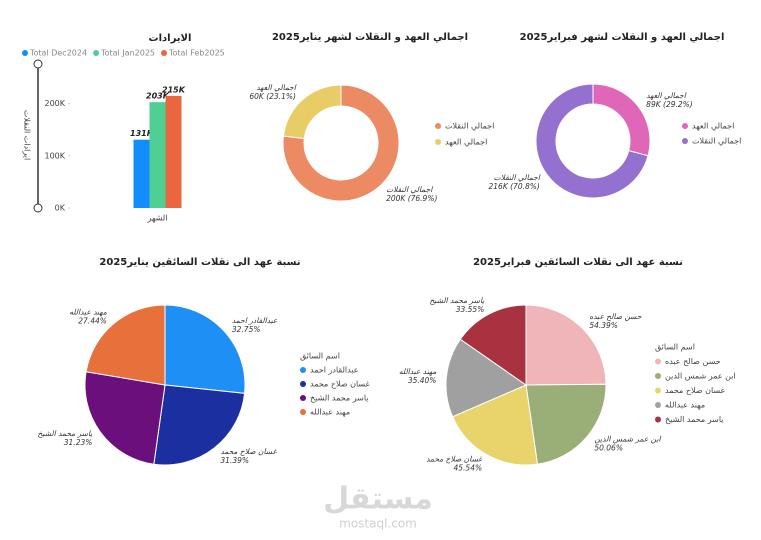 Image resolution: width=761 pixels, height=540 pixels. I want to click on legend-label: Total Dec2024, so click(58, 53).